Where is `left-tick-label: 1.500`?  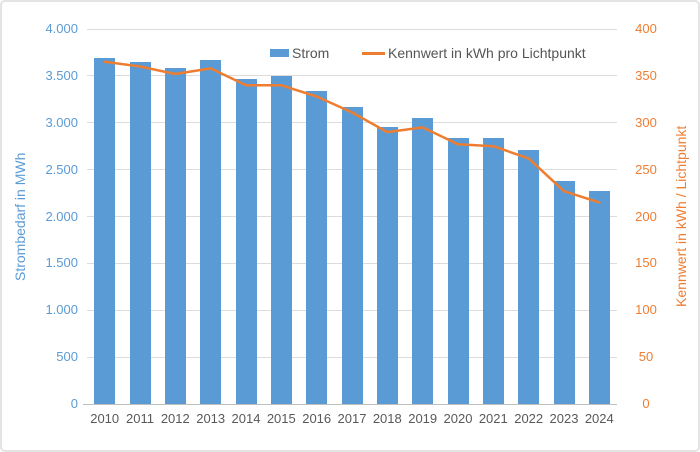
left-tick-label: 1.500 is located at coordinates (61, 263).